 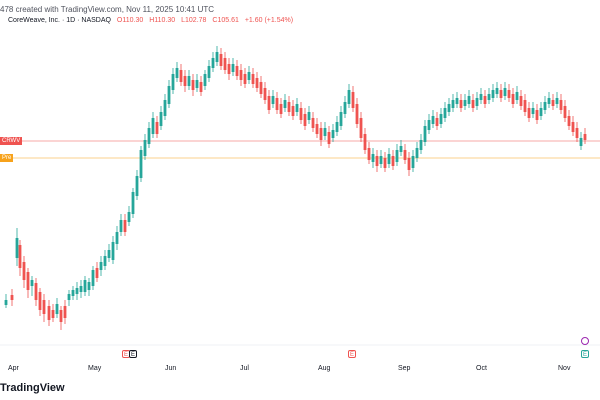 What do you see at coordinates (133, 354) in the screenshot?
I see `dividend-marker-may: E` at bounding box center [133, 354].